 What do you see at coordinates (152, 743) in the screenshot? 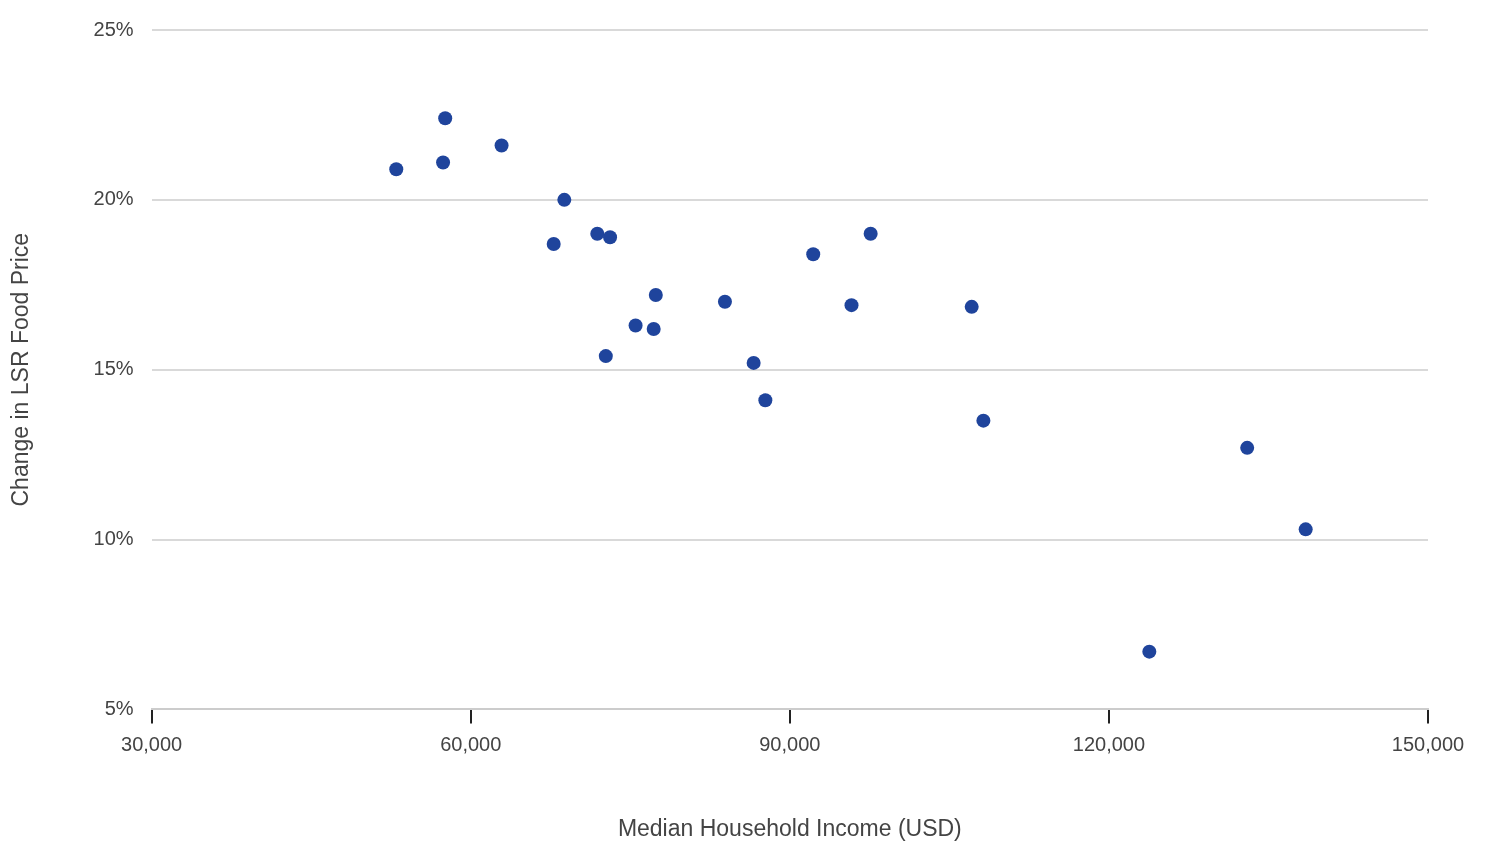
I see `x-tick-label: 30,000` at bounding box center [152, 743].